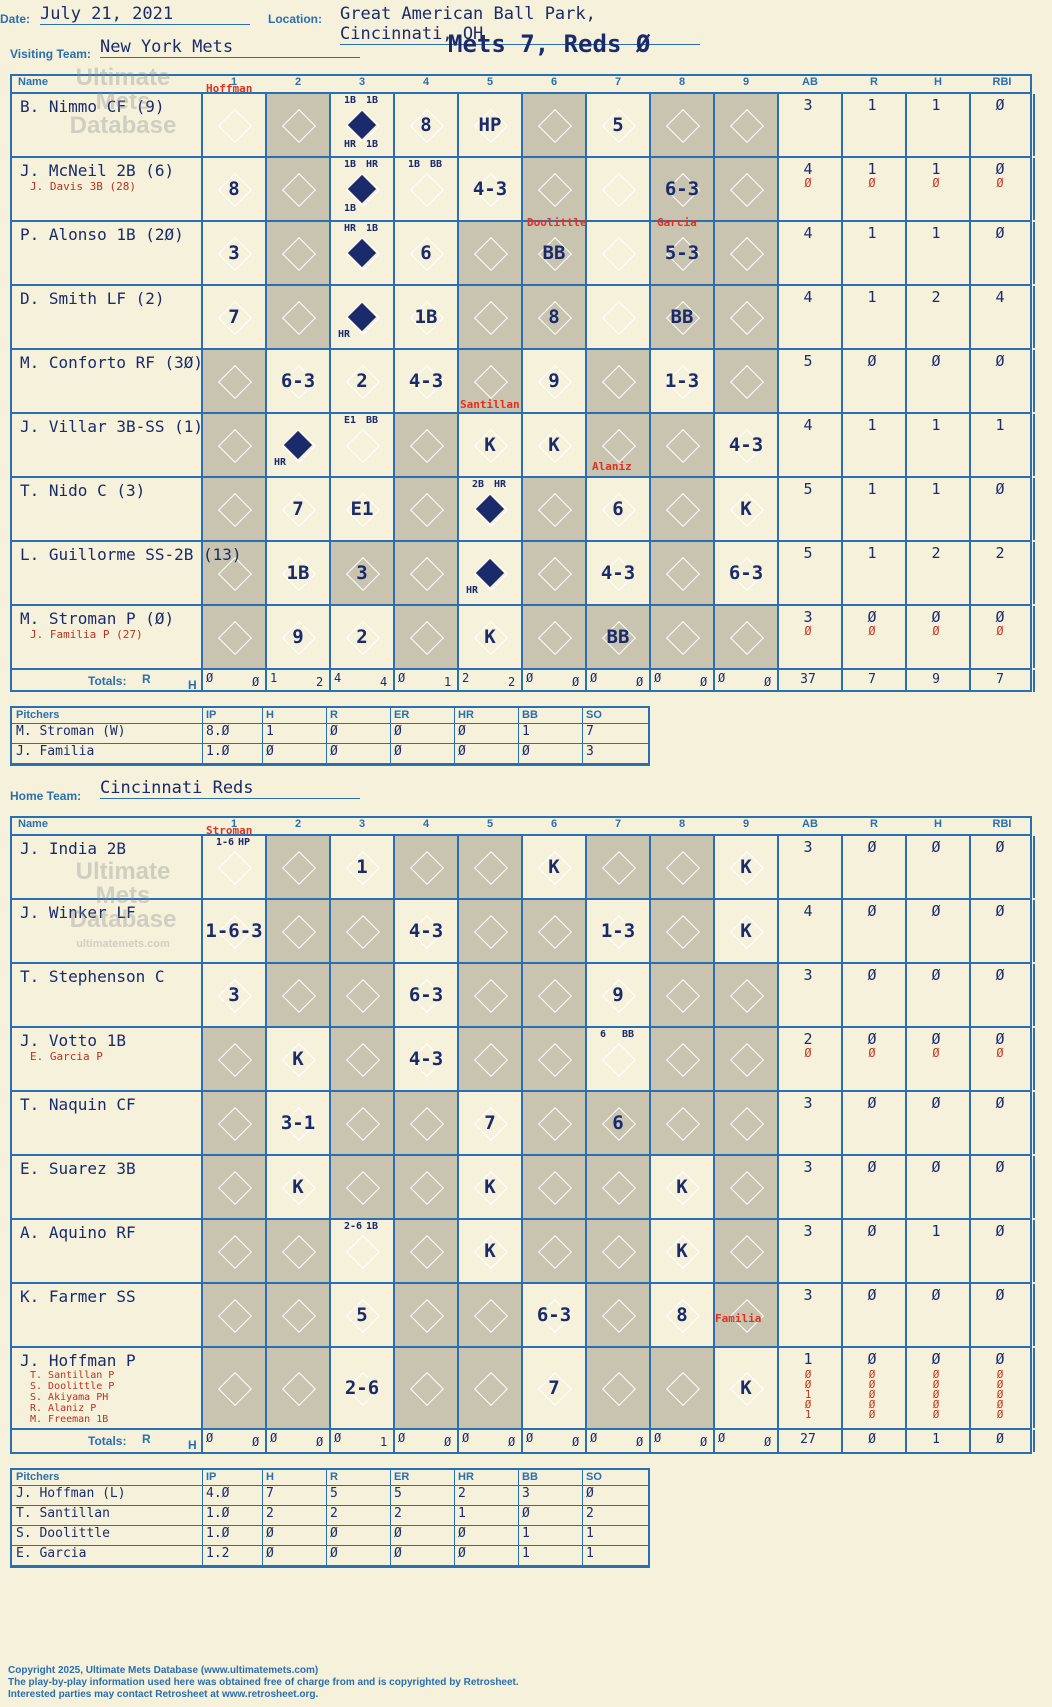 The width and height of the screenshot is (1052, 1707). Describe the element at coordinates (38, 715) in the screenshot. I see `pitcher-header: Pitchers` at that location.